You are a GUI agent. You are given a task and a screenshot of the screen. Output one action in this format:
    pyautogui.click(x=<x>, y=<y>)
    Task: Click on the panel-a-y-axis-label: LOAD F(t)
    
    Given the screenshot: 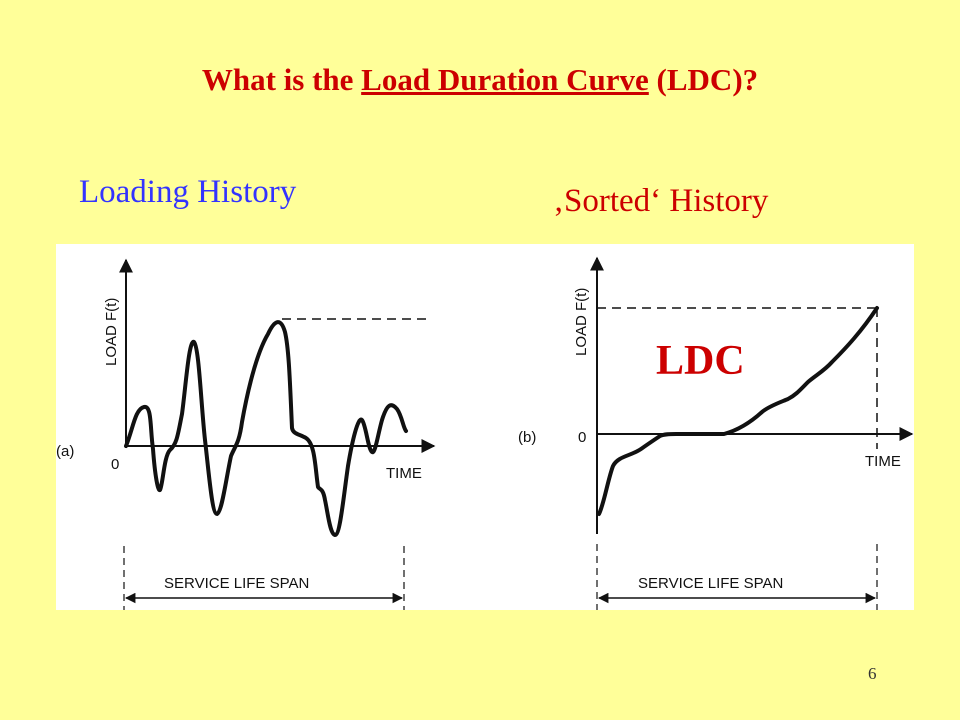 What is the action you would take?
    pyautogui.click(x=111, y=332)
    